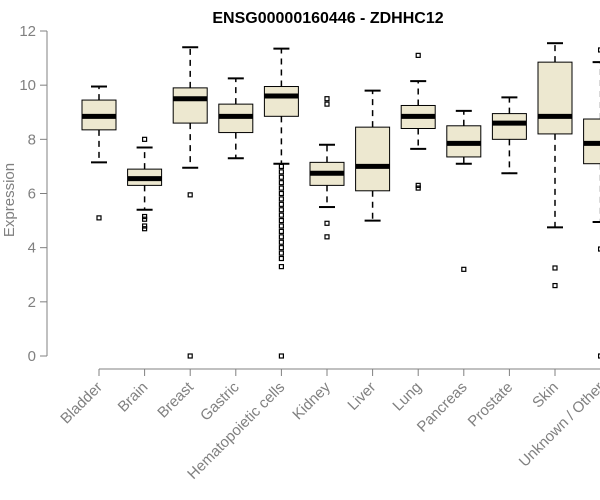  I want to click on x-tick-label: Prostate, so click(491, 405).